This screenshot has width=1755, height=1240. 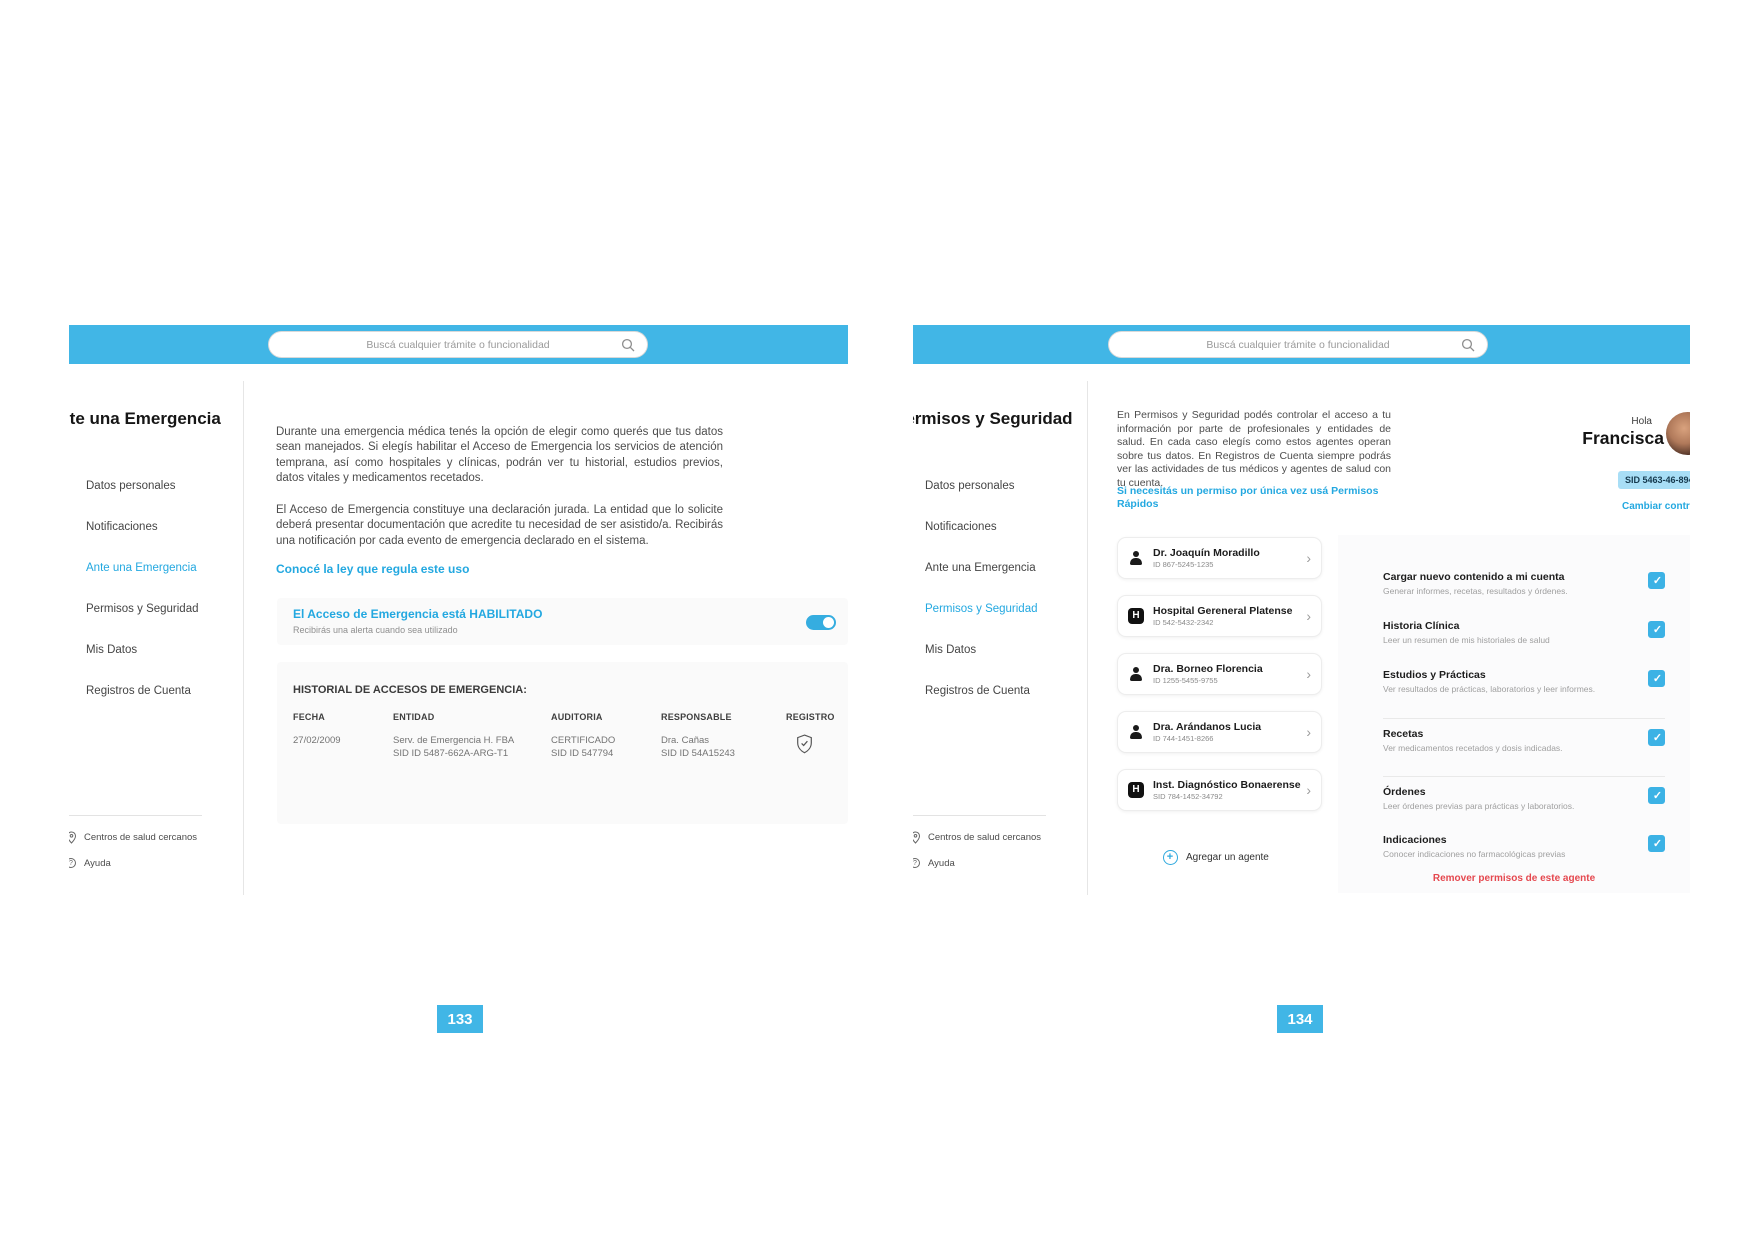 What do you see at coordinates (1415, 840) in the screenshot?
I see `permission-title: Indicaciones` at bounding box center [1415, 840].